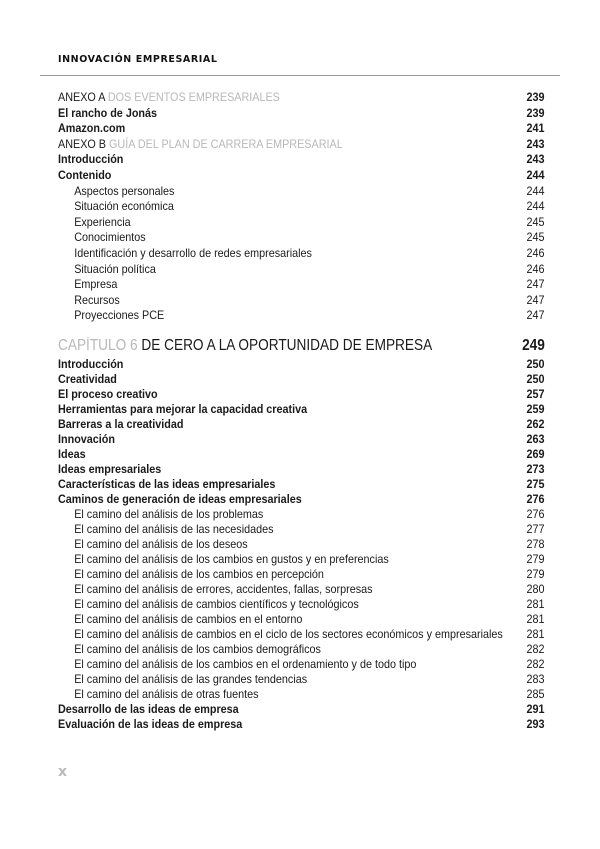  Describe the element at coordinates (535, 679) in the screenshot. I see `page-number: 283` at that location.